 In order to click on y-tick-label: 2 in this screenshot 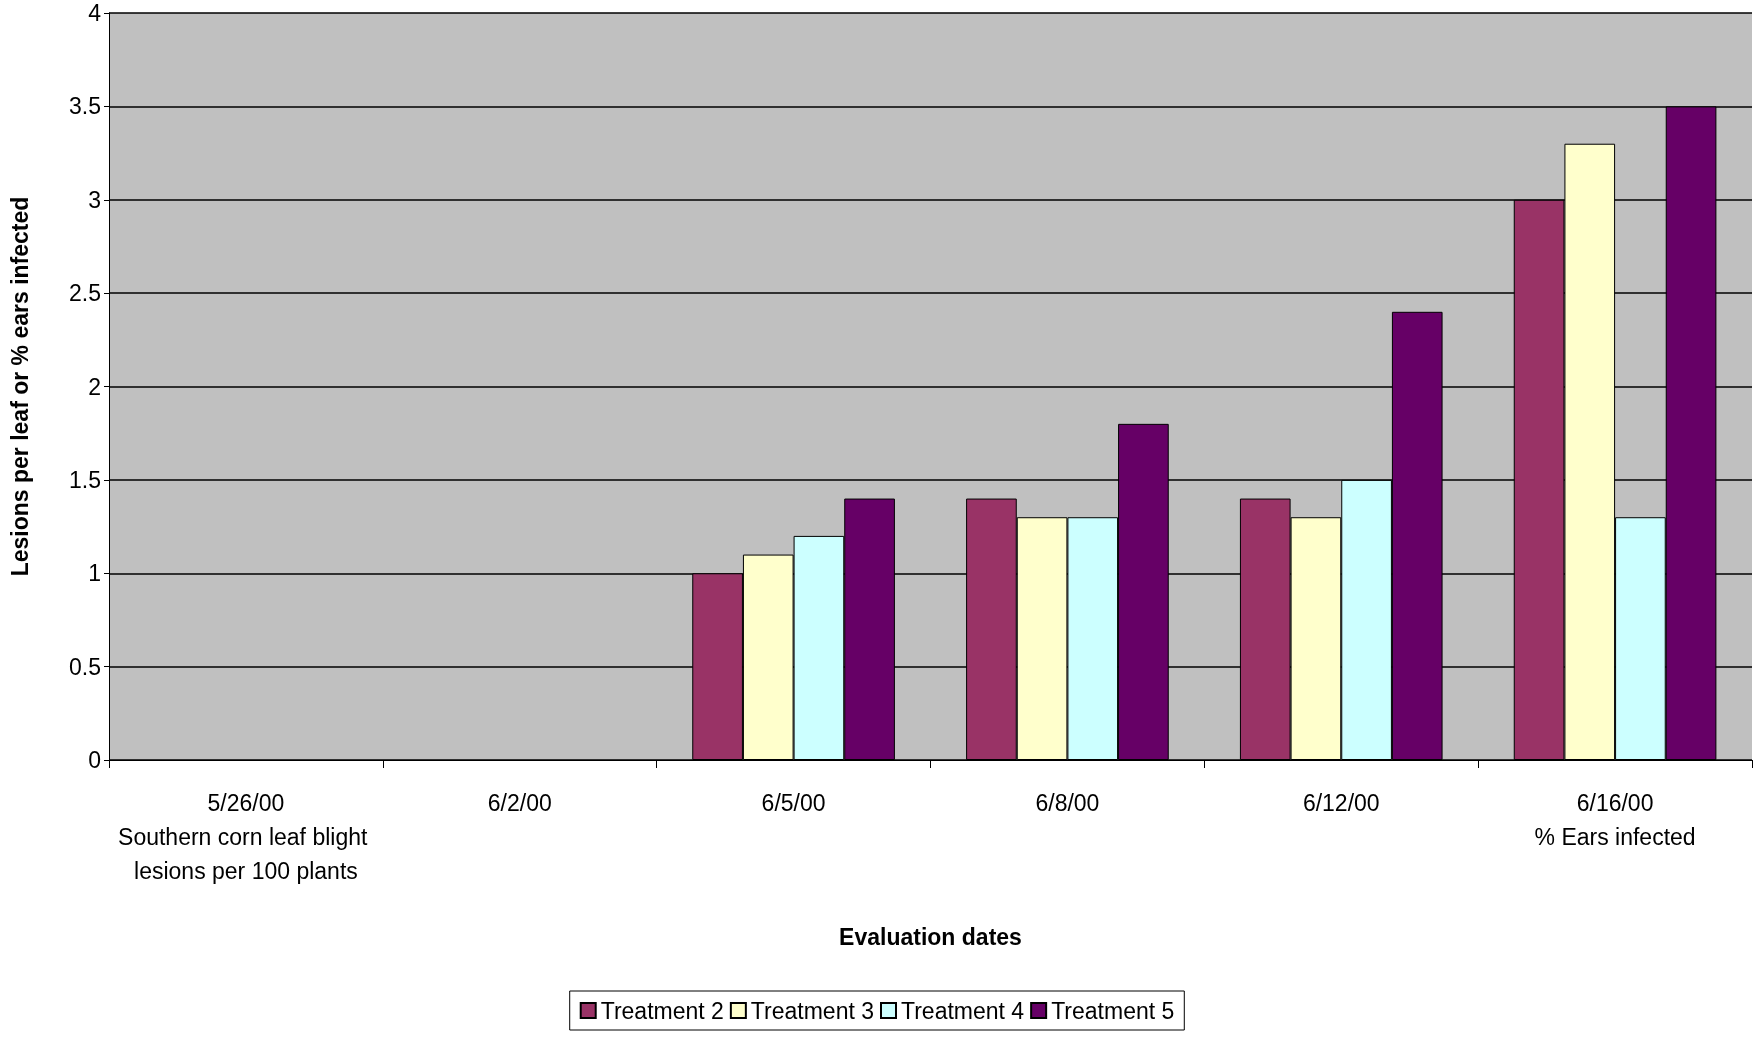, I will do `click(94, 386)`.